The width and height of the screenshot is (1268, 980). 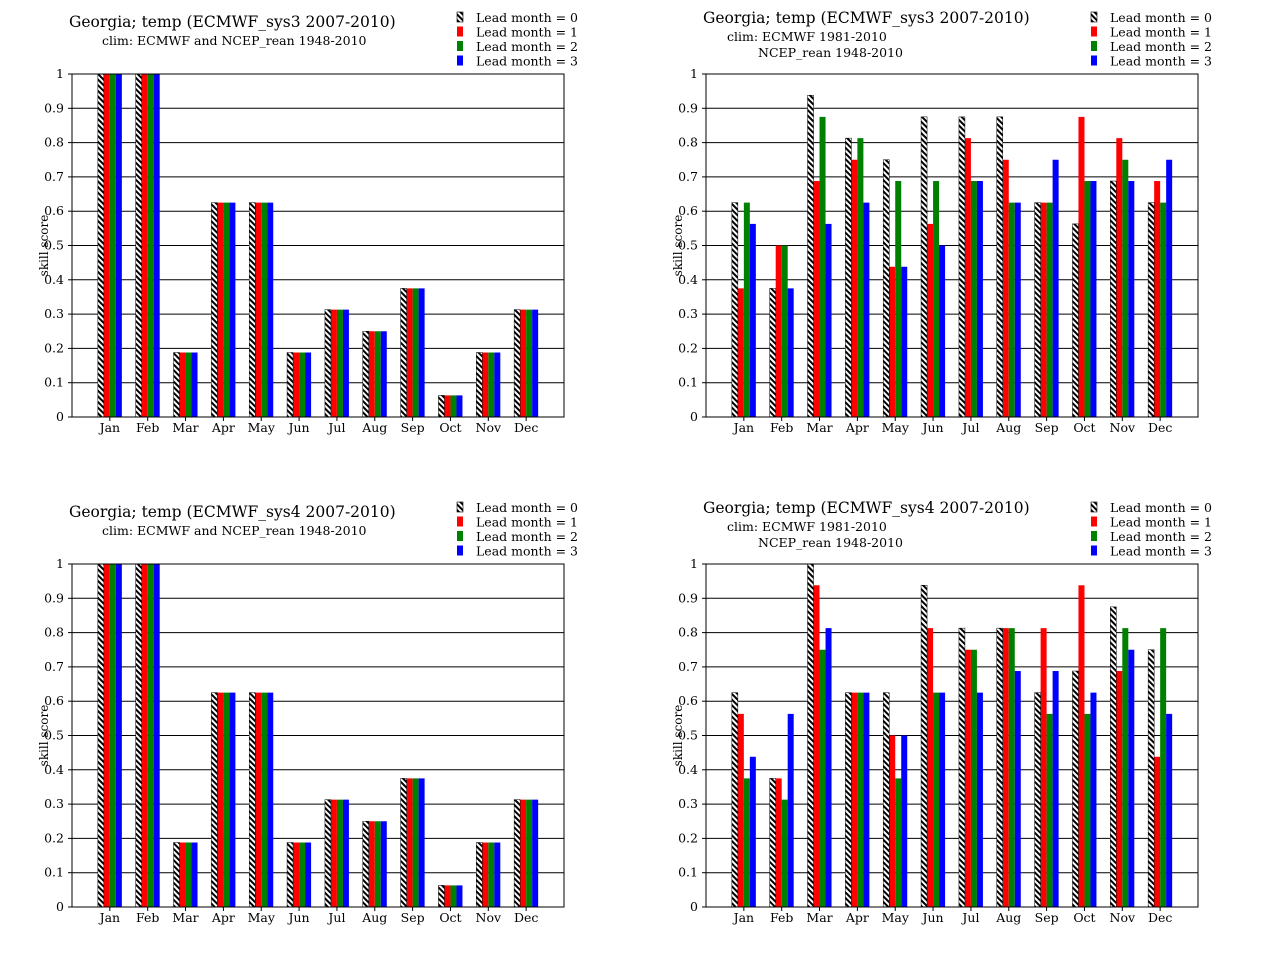 What do you see at coordinates (232, 22) in the screenshot?
I see `chart-title: Georgia; temp (ECMWF_sys3 2007-2010)` at bounding box center [232, 22].